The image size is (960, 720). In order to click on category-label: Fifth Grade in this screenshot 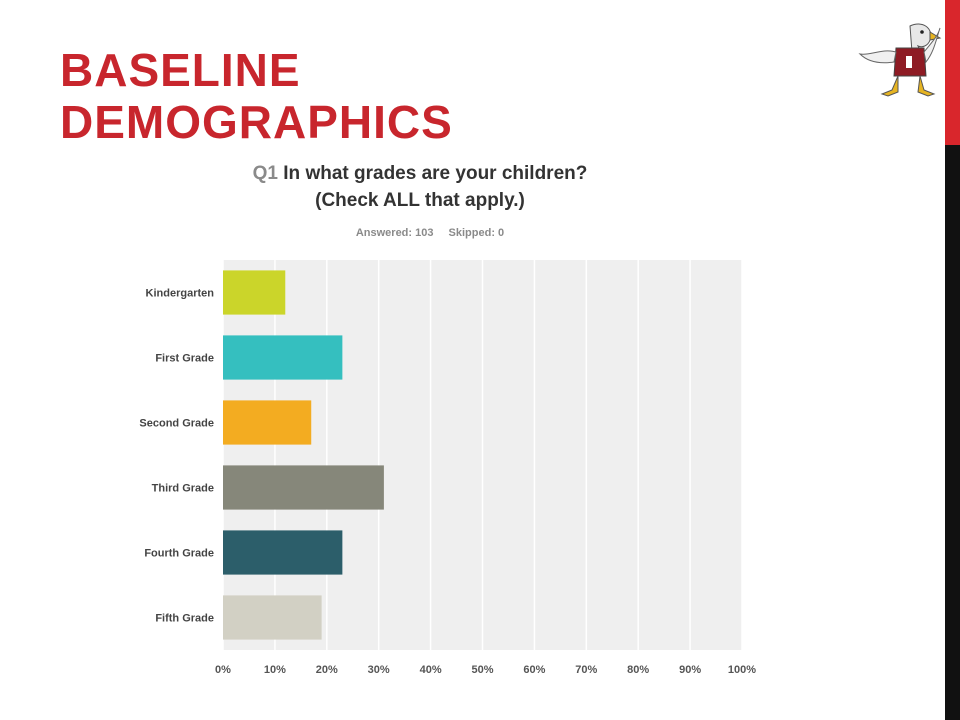, I will do `click(184, 619)`.